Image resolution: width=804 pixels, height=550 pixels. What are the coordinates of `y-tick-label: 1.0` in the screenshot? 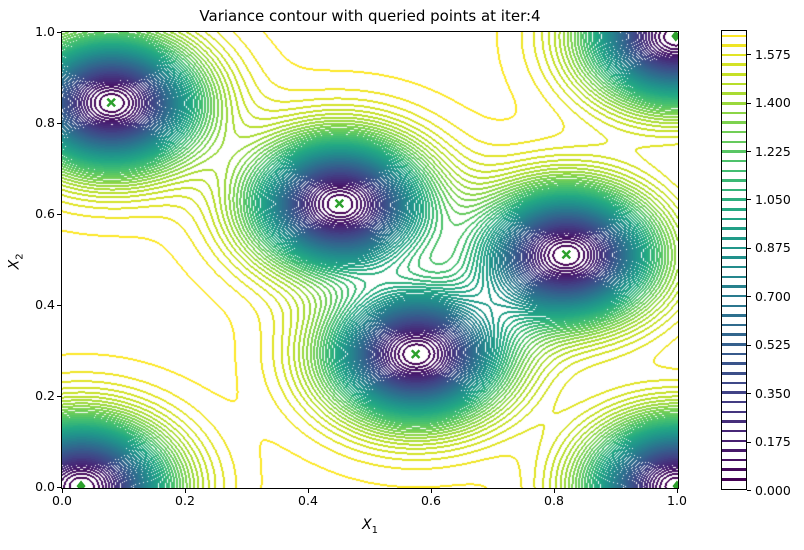 It's located at (45, 31).